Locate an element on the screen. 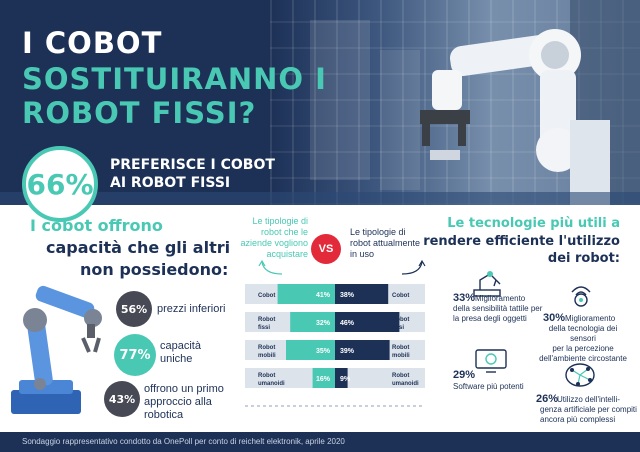 This screenshot has width=640, height=452. value-label-wanted-robot-umanoidi: 16% is located at coordinates (323, 379).